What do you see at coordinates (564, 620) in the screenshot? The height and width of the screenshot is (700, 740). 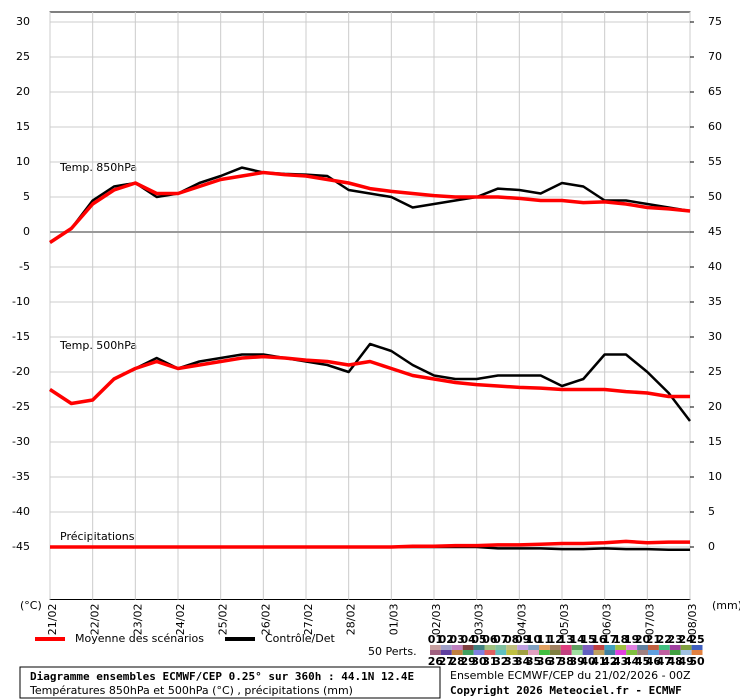 I see `x-tick-label: 05/03` at bounding box center [564, 620].